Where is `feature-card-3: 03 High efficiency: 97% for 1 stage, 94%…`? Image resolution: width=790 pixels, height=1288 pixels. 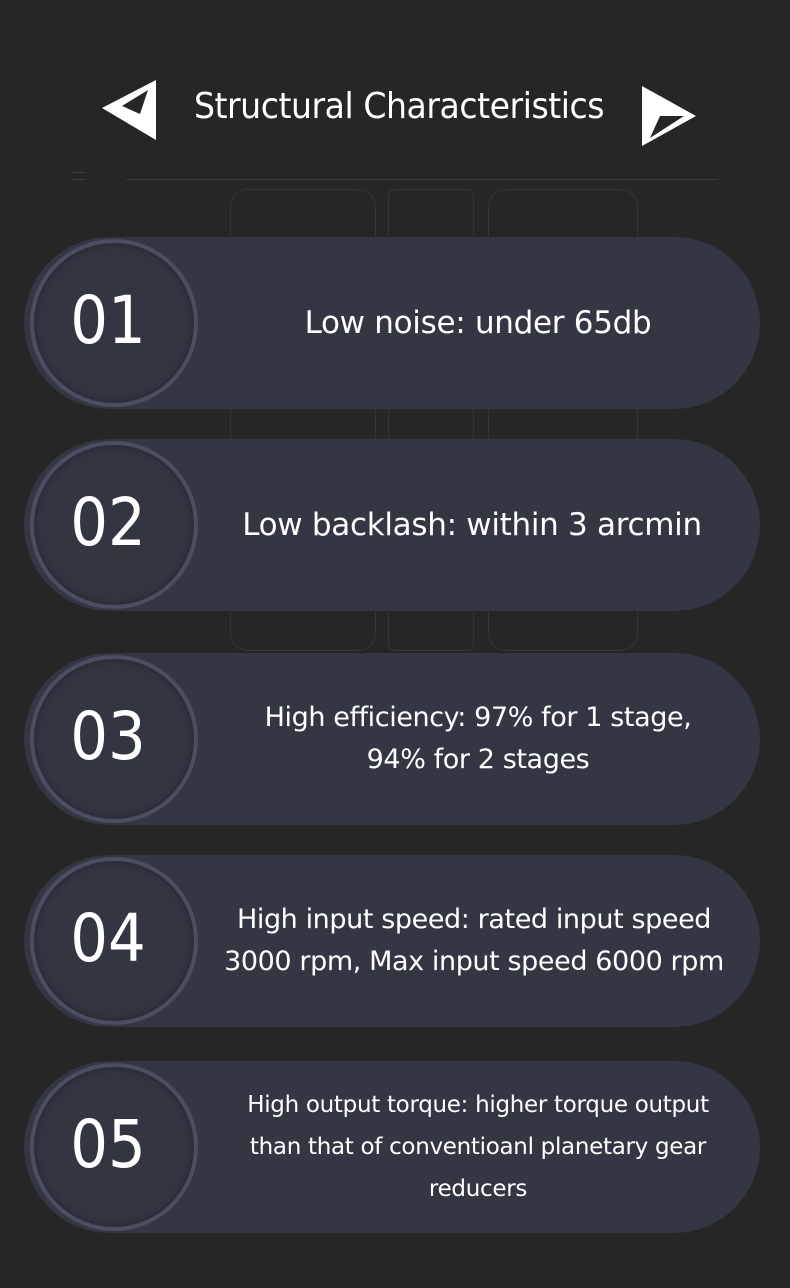 feature-card-3: 03 High efficiency: 97% for 1 stage, 94%… is located at coordinates (392, 739).